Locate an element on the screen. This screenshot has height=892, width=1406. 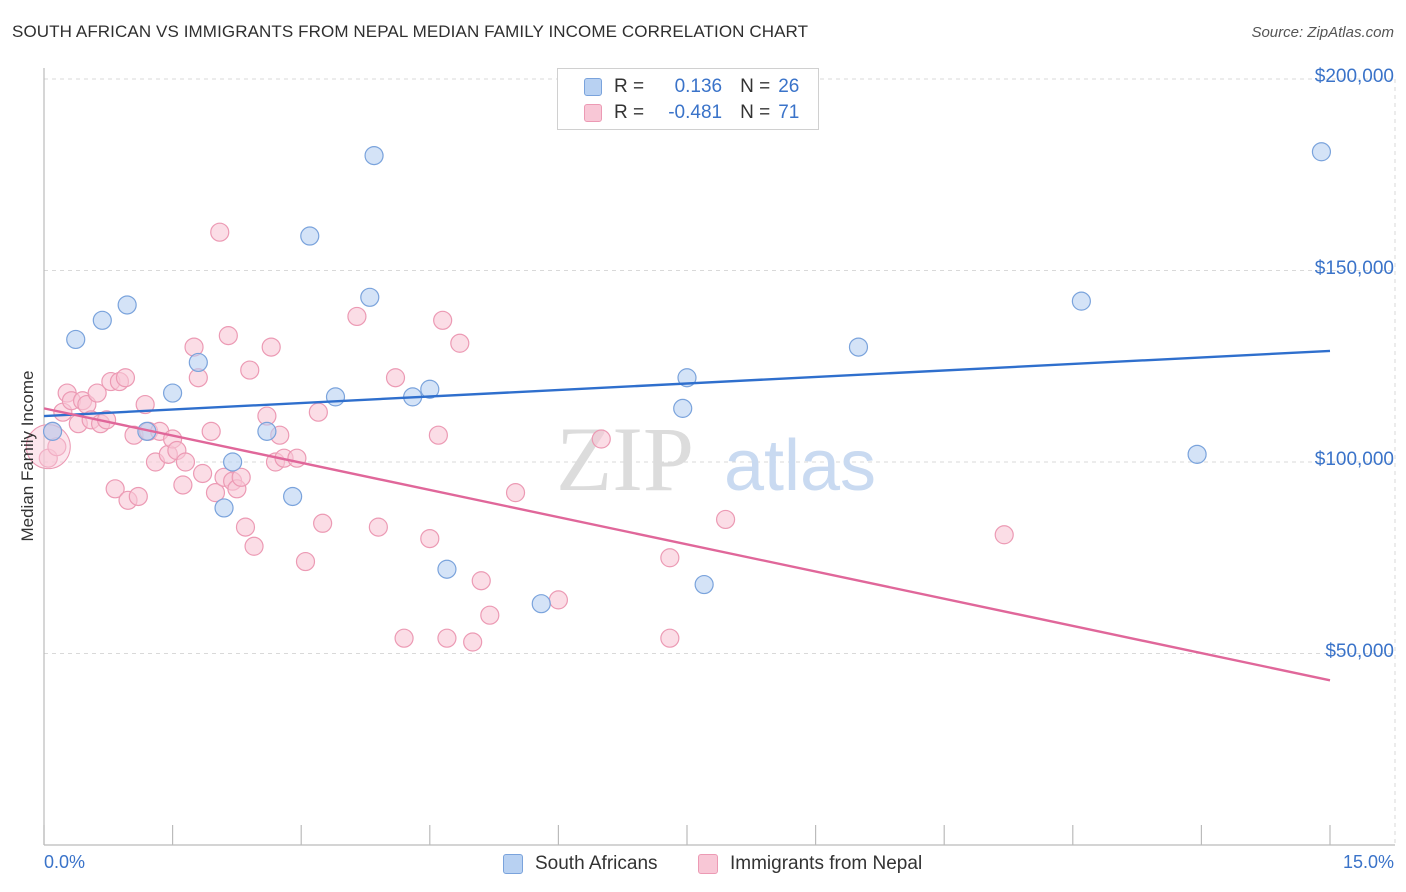
legend-row-nepal: R = -0.481 N = 71 is located at coordinates (691, 113).